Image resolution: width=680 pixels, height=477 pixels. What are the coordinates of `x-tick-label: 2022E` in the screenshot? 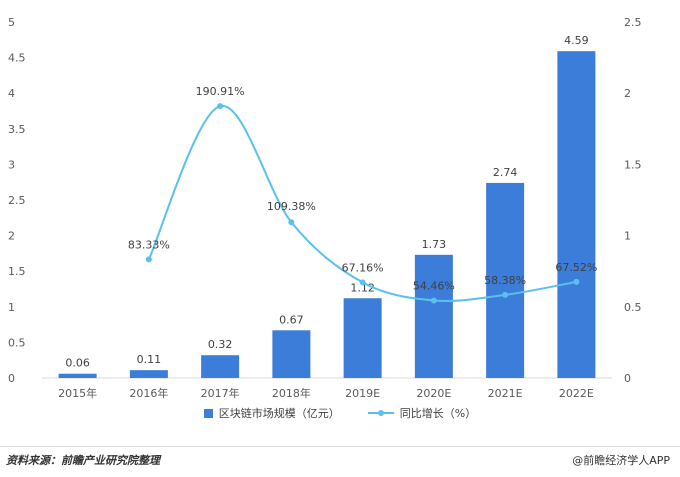 It's located at (576, 393).